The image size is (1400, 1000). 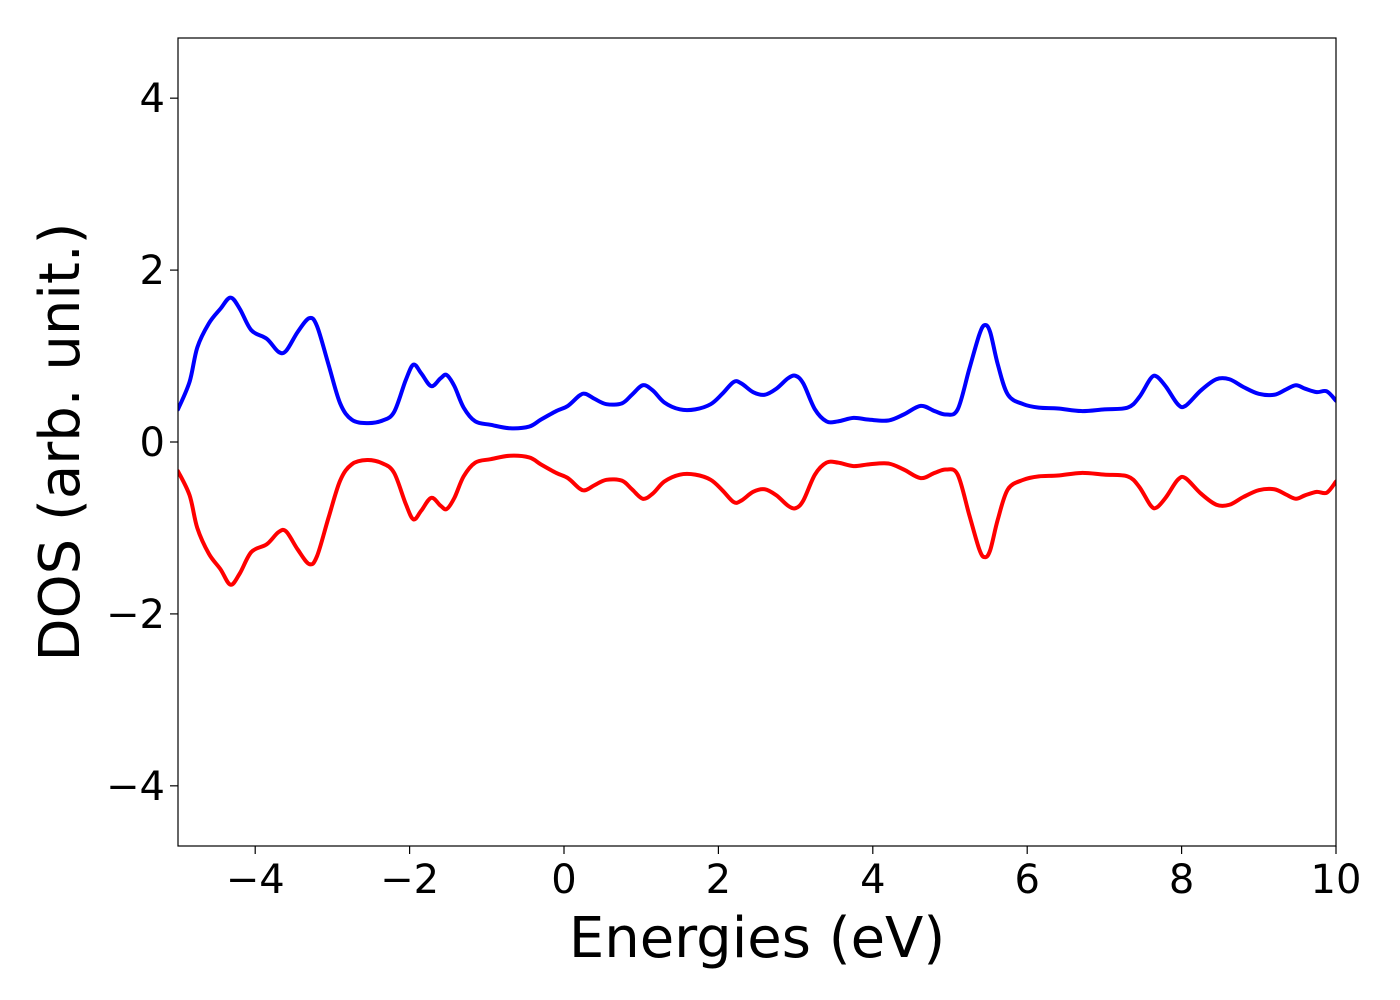 I want to click on x-tick-label: 4, so click(x=872, y=880).